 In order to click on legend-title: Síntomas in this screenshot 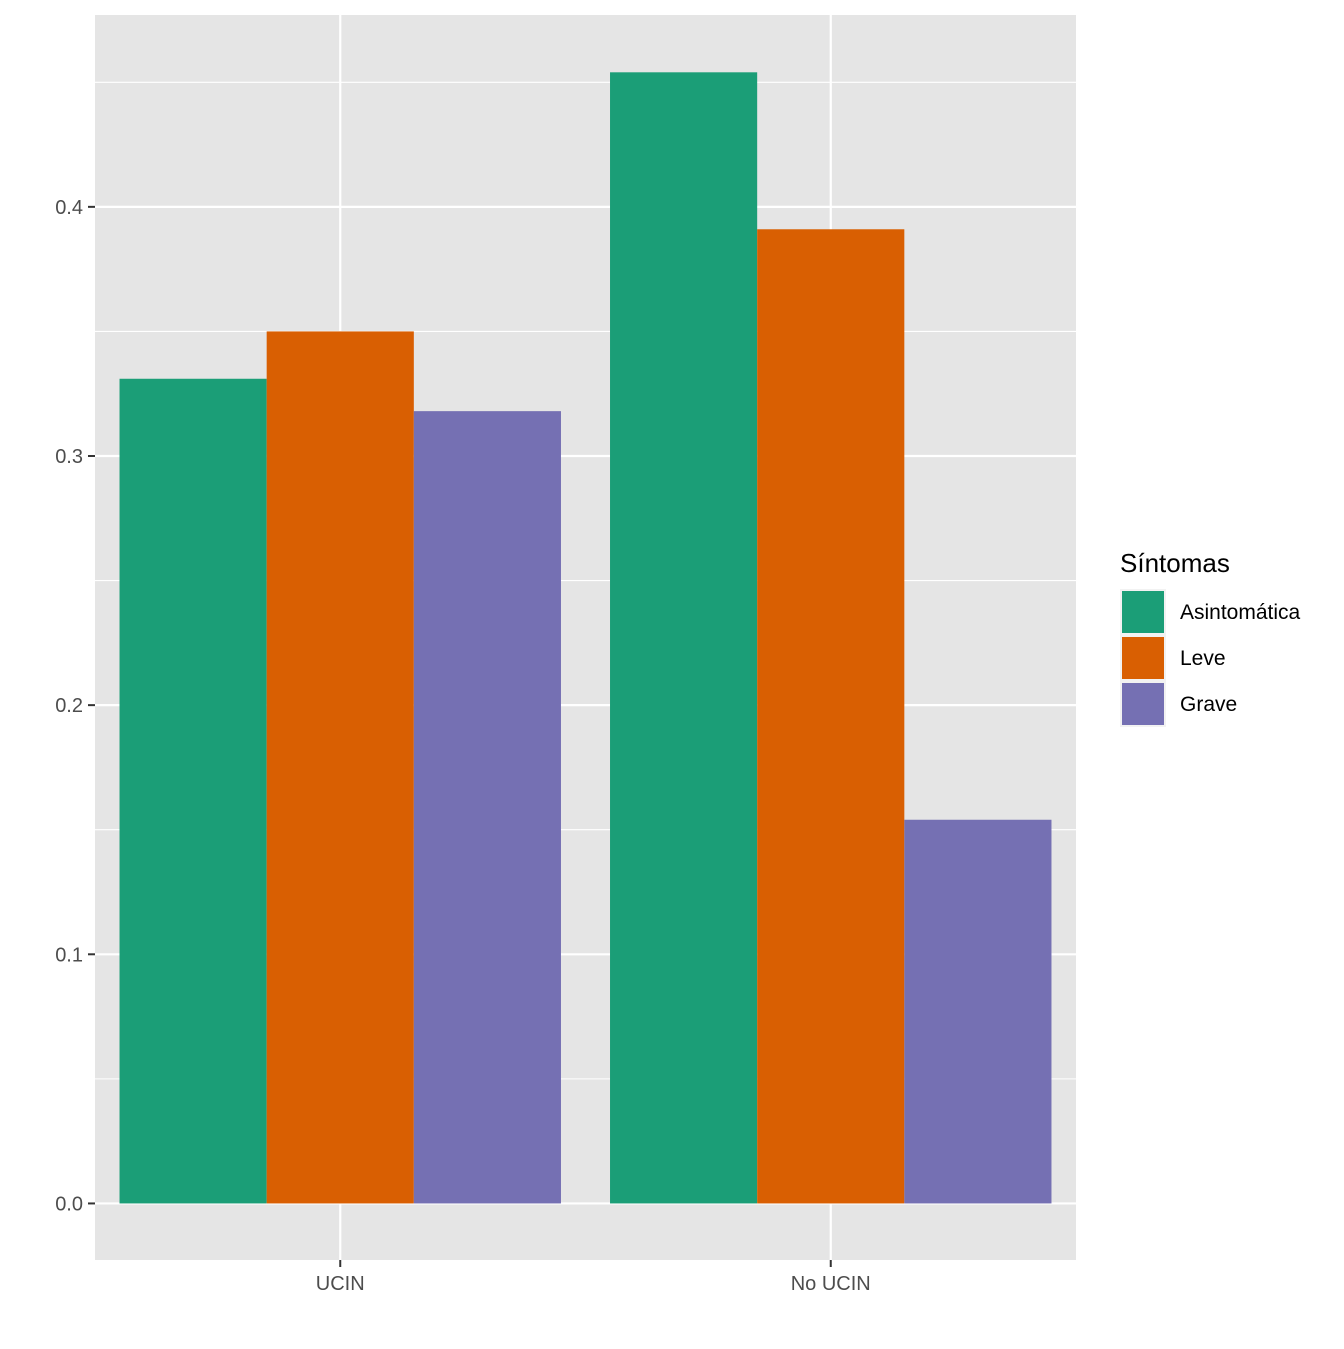, I will do `click(1175, 563)`.